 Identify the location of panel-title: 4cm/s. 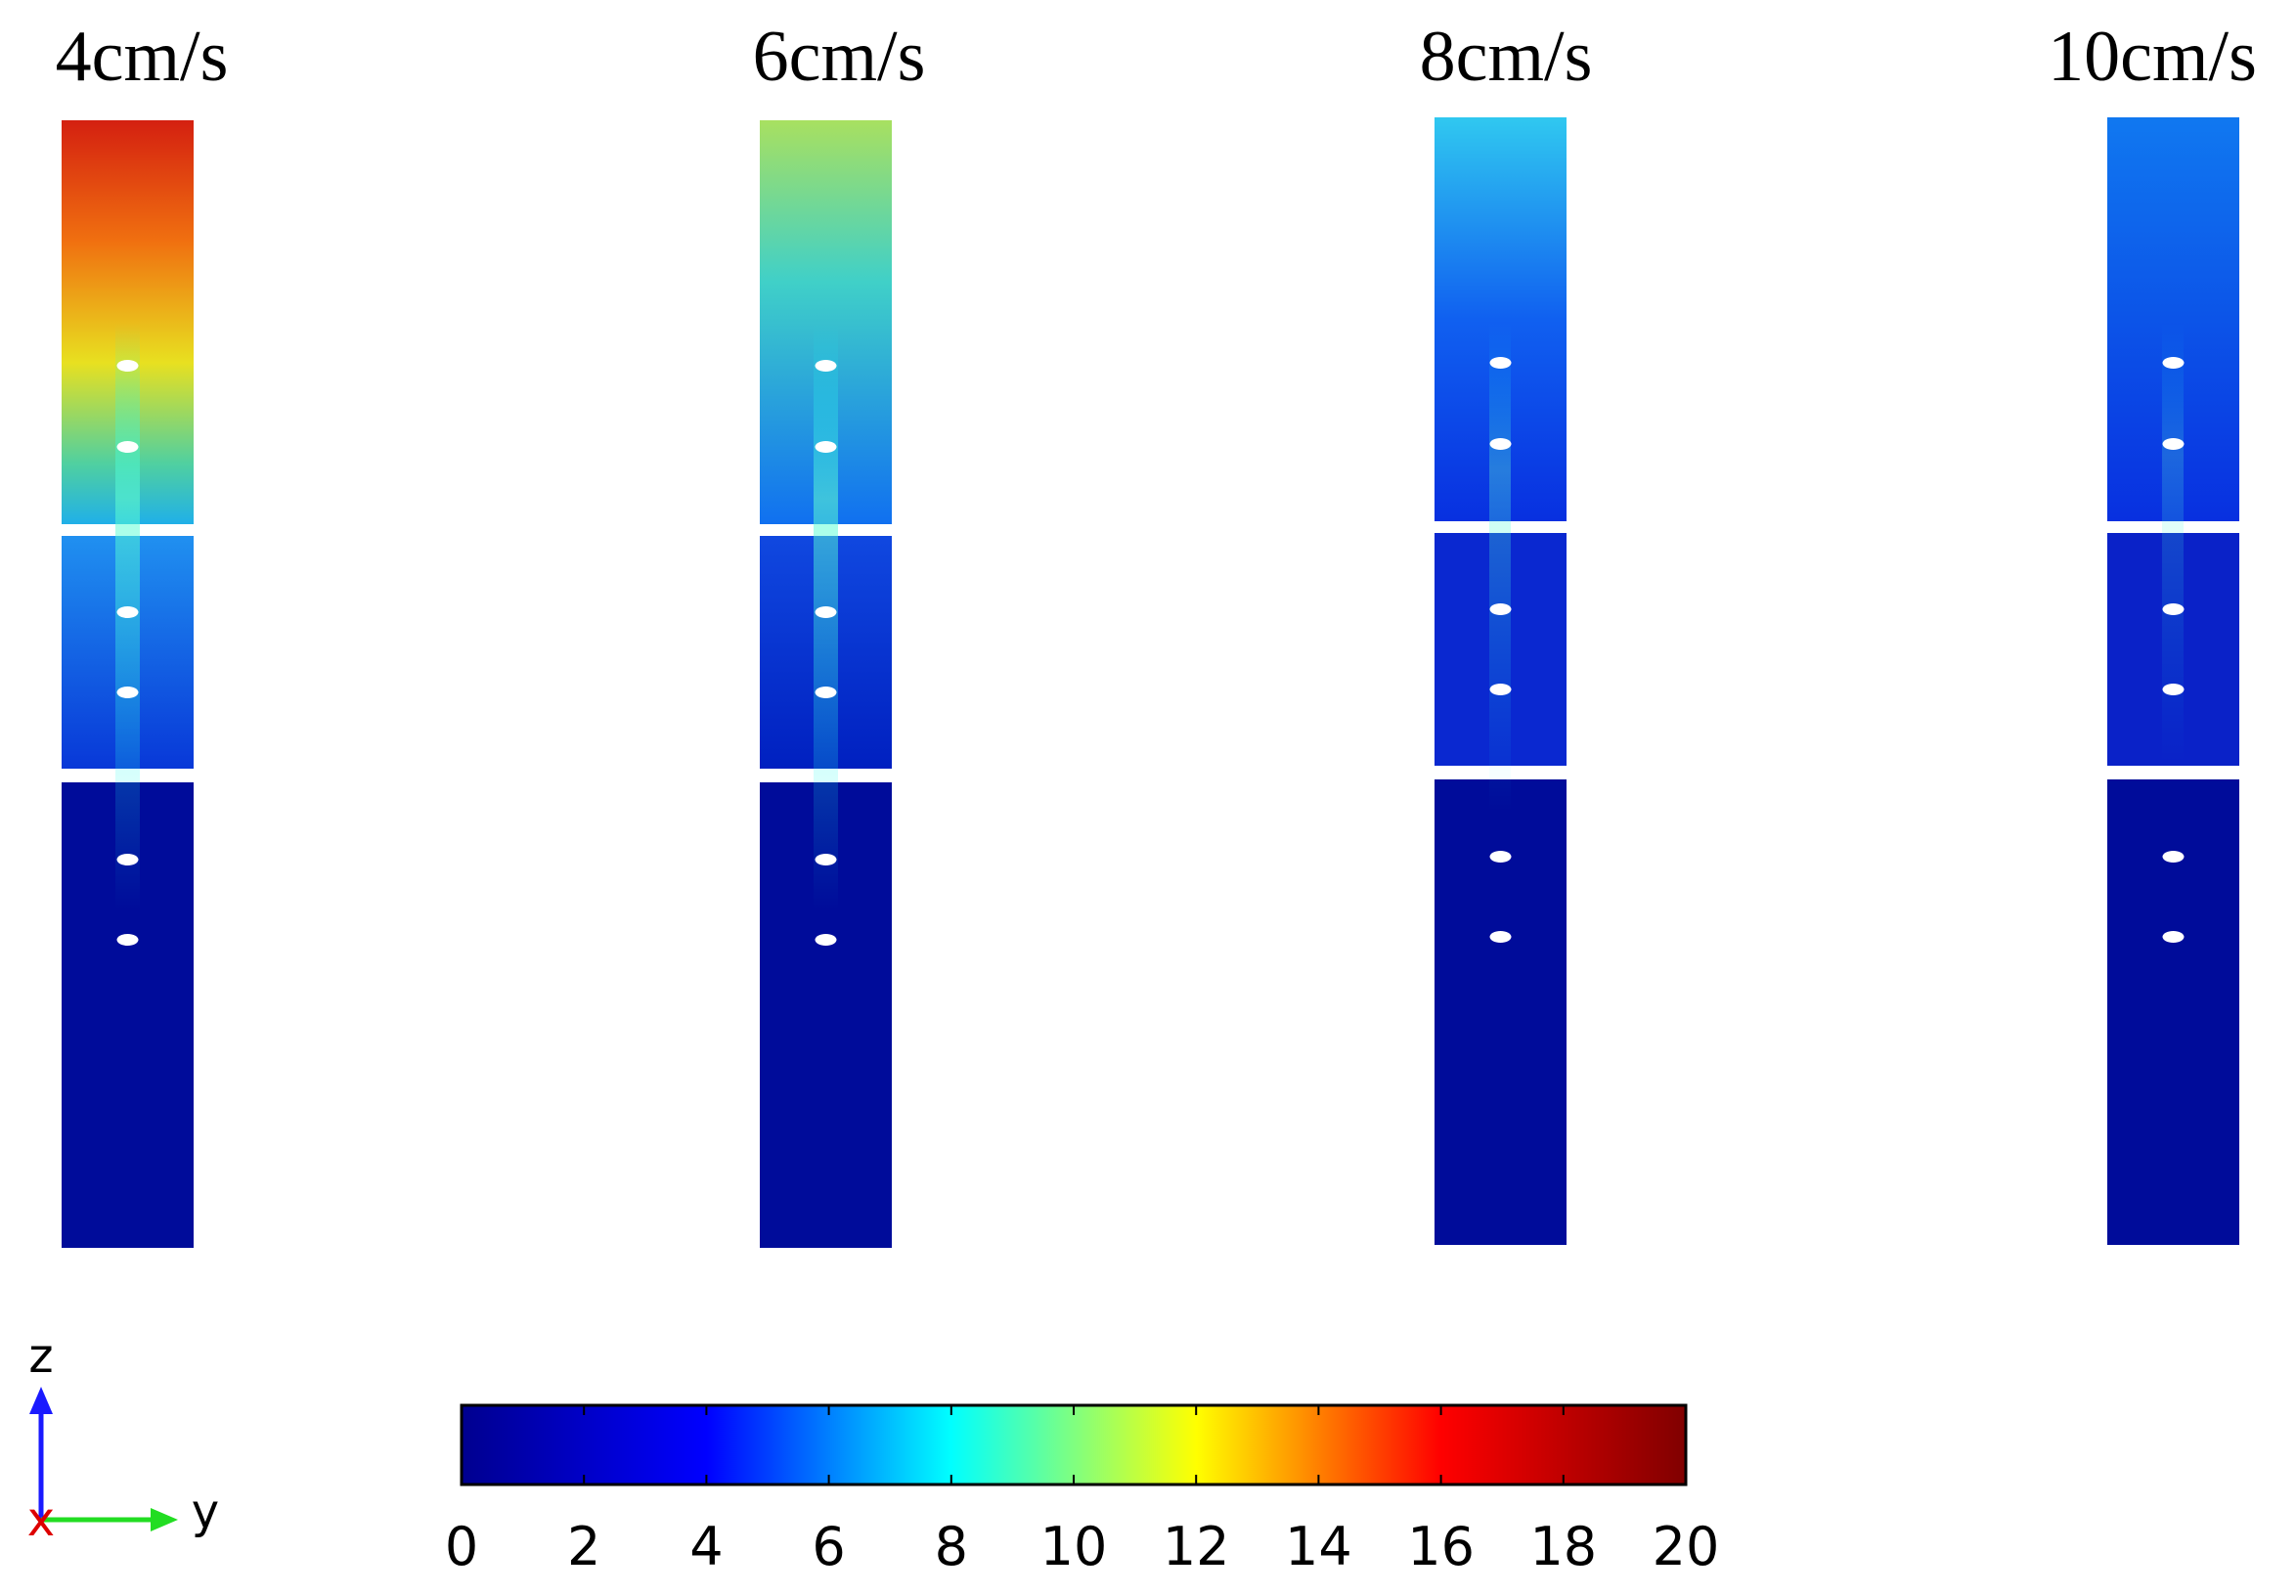
(142, 57).